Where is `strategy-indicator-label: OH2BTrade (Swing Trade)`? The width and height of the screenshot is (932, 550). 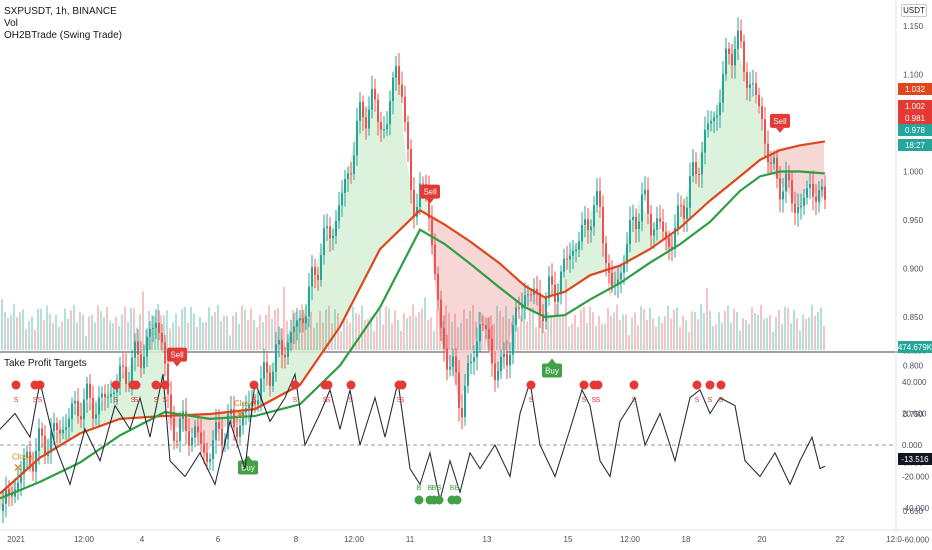 strategy-indicator-label: OH2BTrade (Swing Trade) is located at coordinates (63, 35).